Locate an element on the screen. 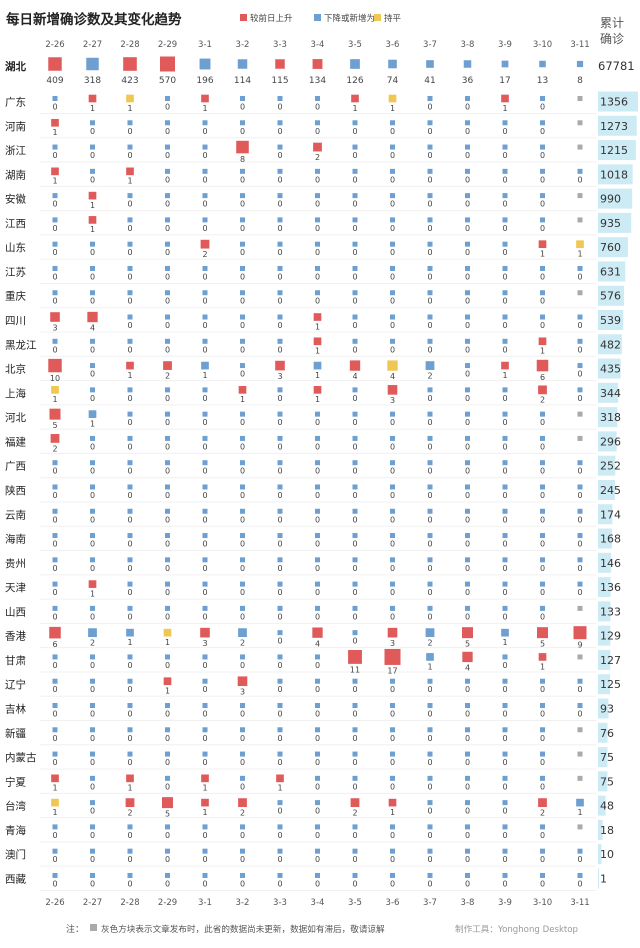 The height and width of the screenshot is (948, 640). cell-value-3-5: 4 is located at coordinates (354, 376).